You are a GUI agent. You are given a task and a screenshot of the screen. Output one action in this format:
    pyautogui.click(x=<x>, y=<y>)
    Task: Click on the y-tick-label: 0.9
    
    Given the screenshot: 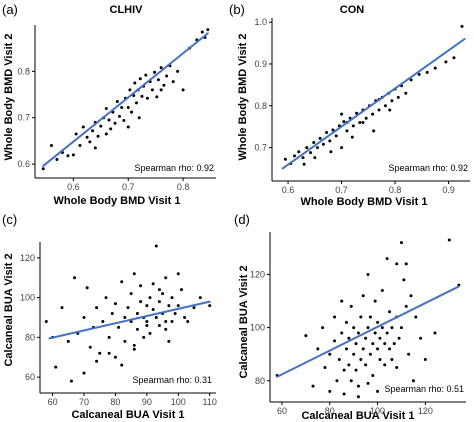 What is the action you would take?
    pyautogui.click(x=260, y=64)
    